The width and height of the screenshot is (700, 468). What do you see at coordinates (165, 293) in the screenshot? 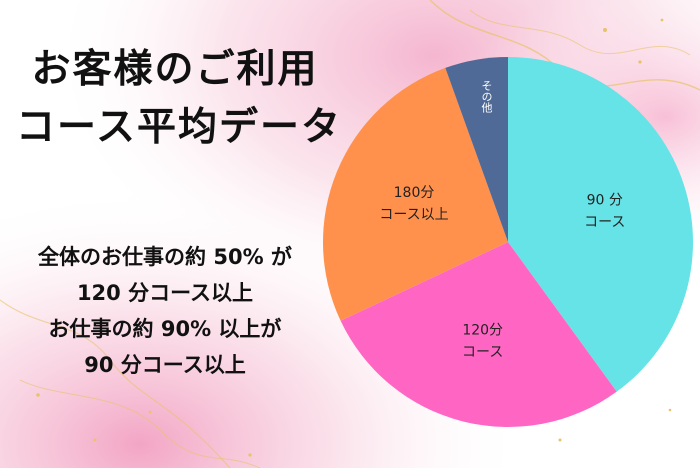
I see `summary-note-line-2: 120 分コース以上` at bounding box center [165, 293].